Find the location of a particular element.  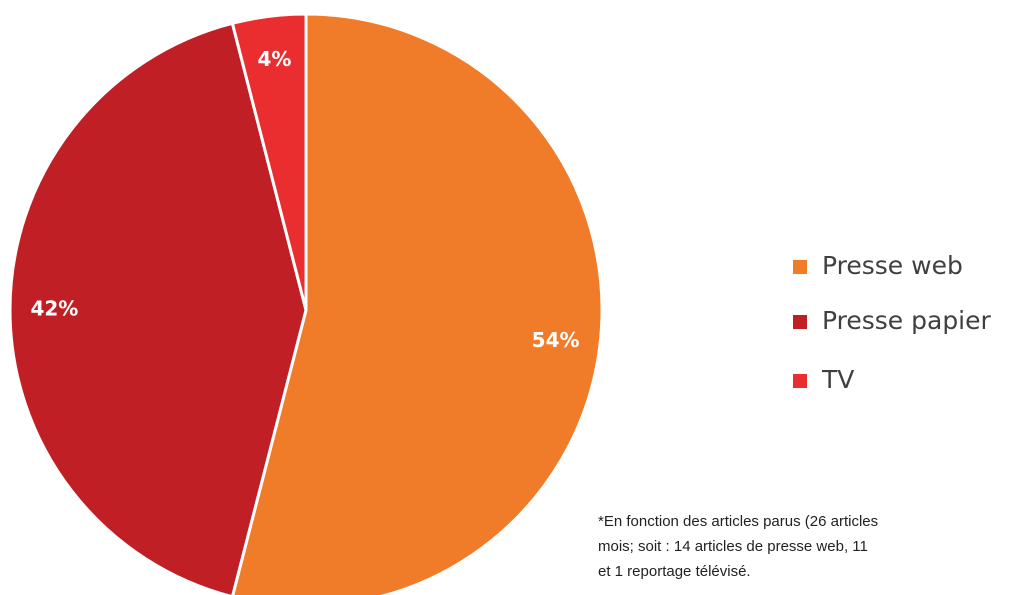

data-label: 4% is located at coordinates (274, 59).